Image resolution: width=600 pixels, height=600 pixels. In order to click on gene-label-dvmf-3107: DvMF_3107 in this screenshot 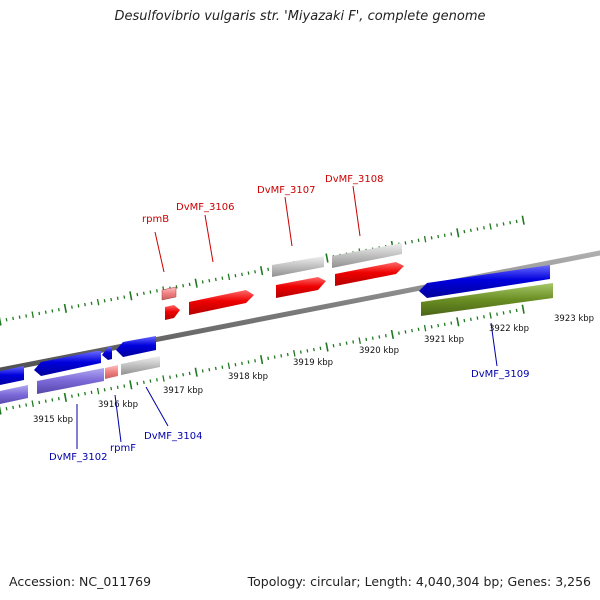, I will do `click(286, 190)`.